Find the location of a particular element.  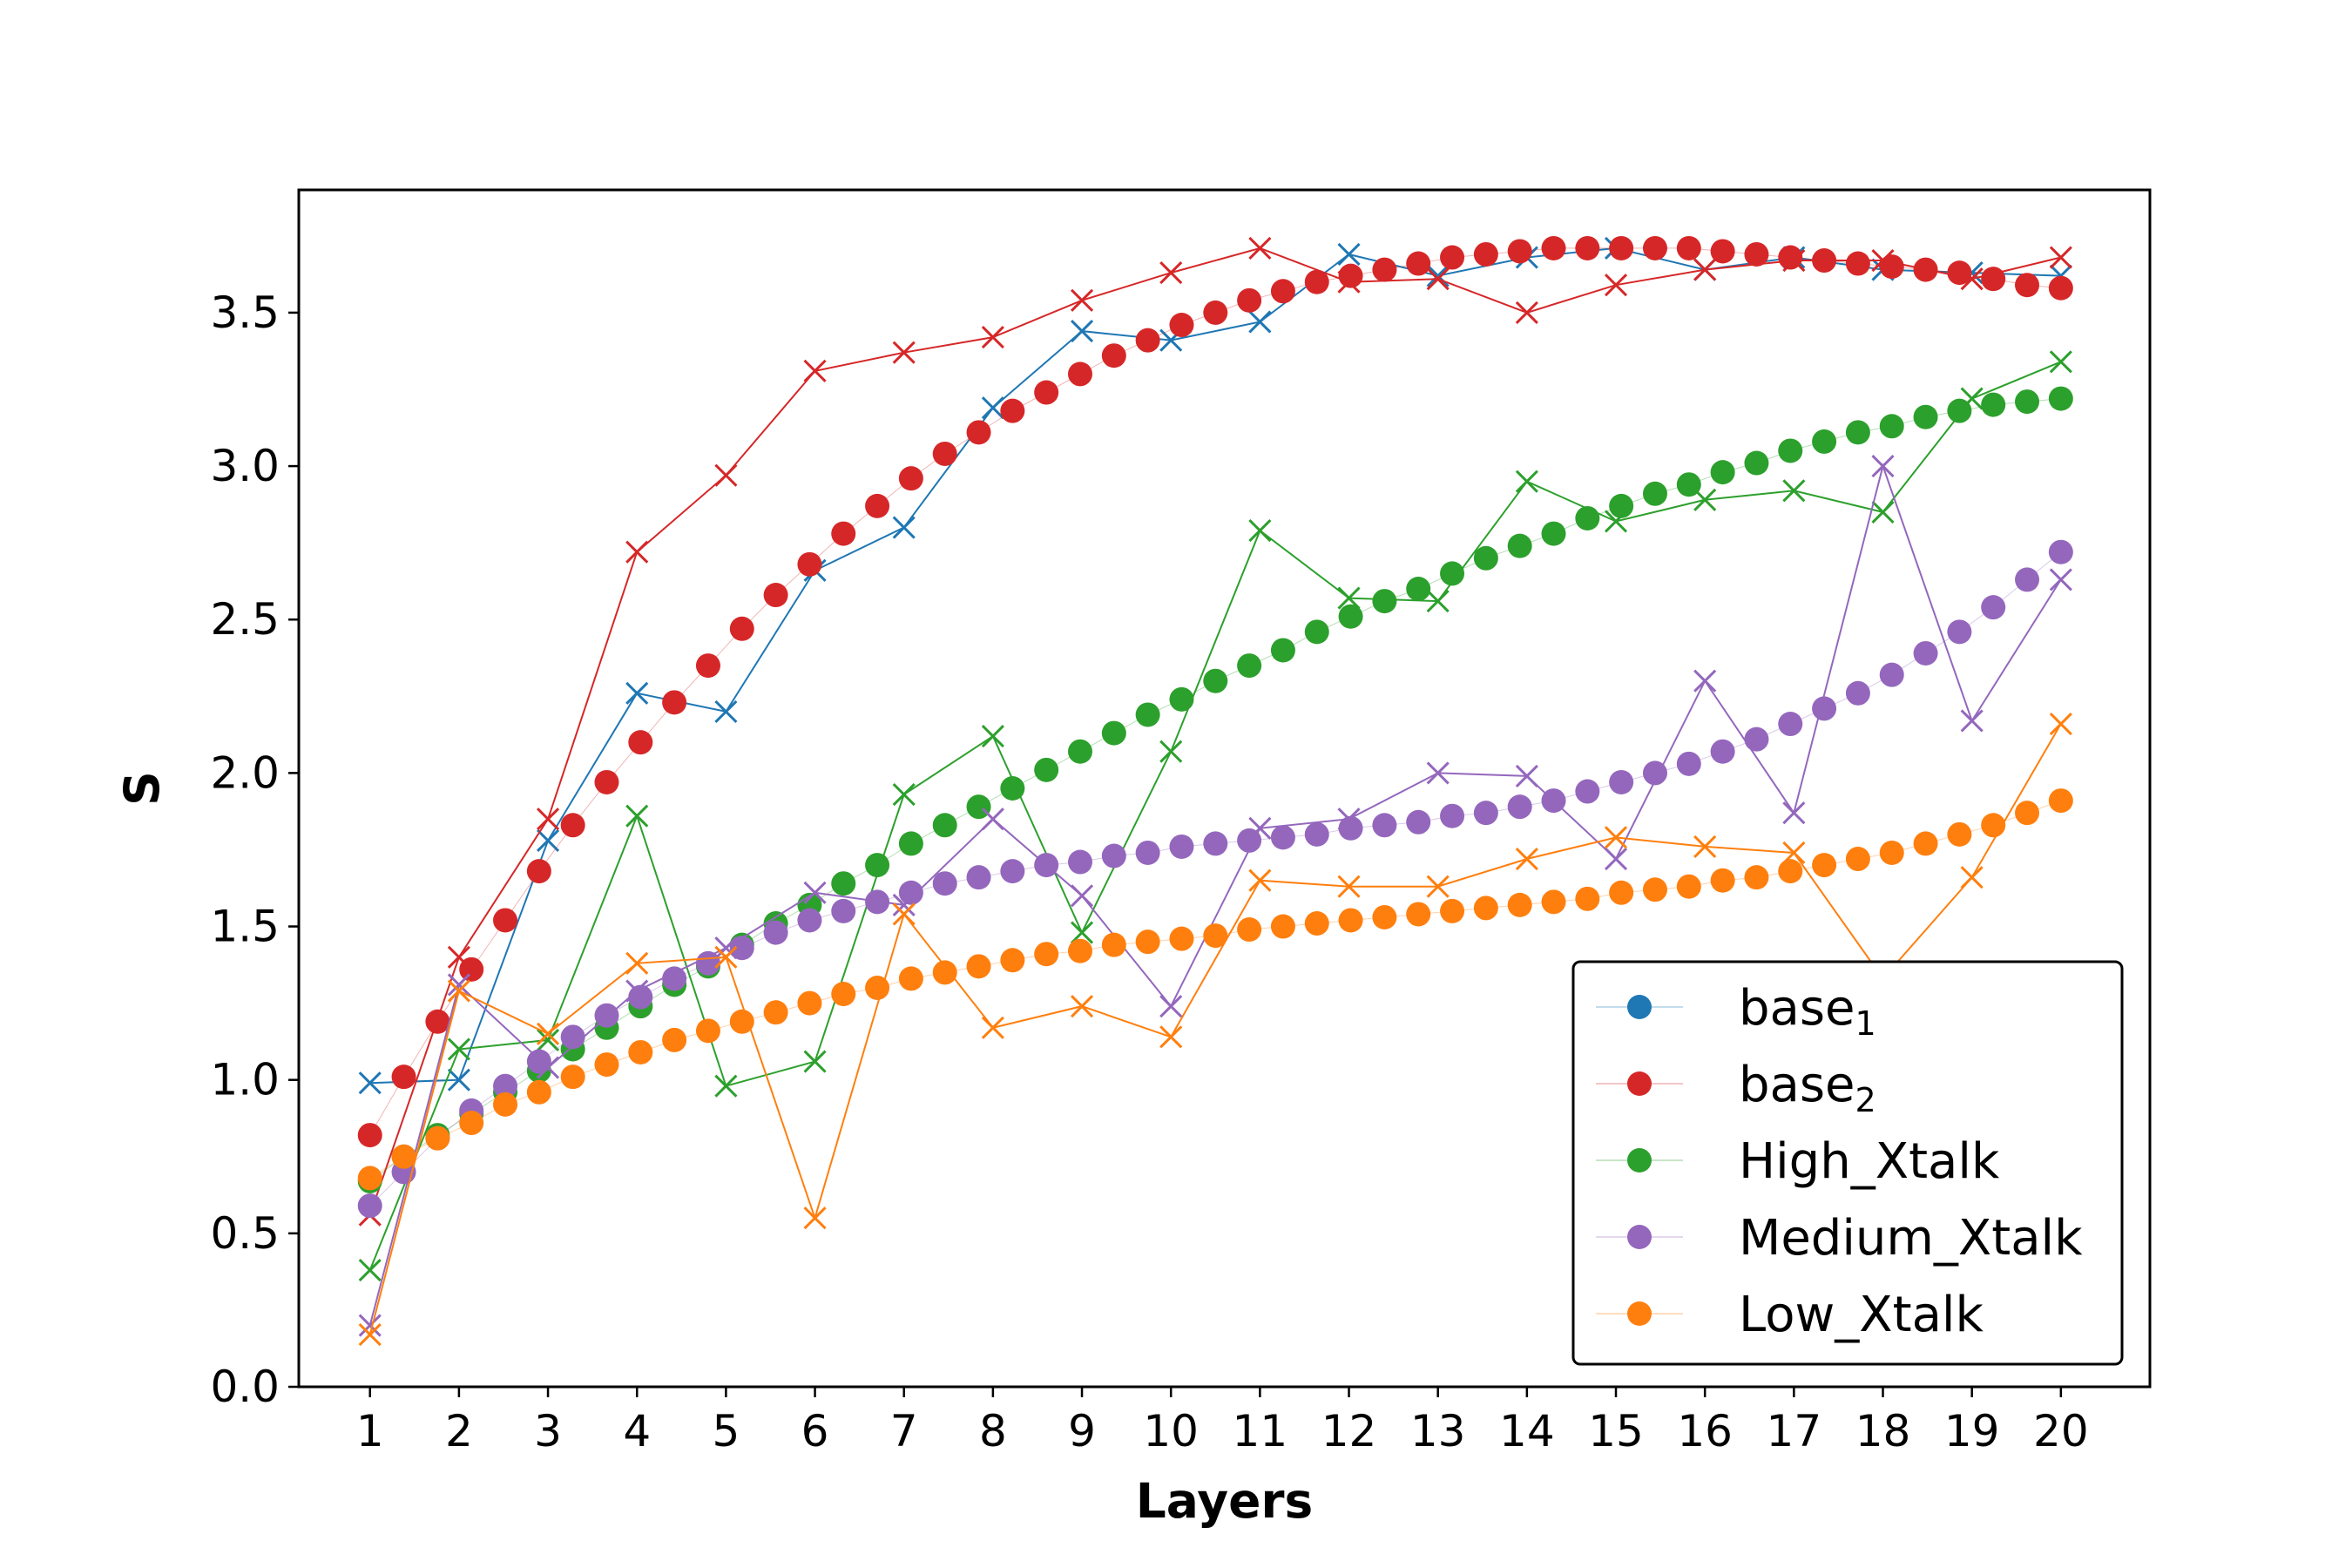

x-tick-label: 2 is located at coordinates (459, 1431).